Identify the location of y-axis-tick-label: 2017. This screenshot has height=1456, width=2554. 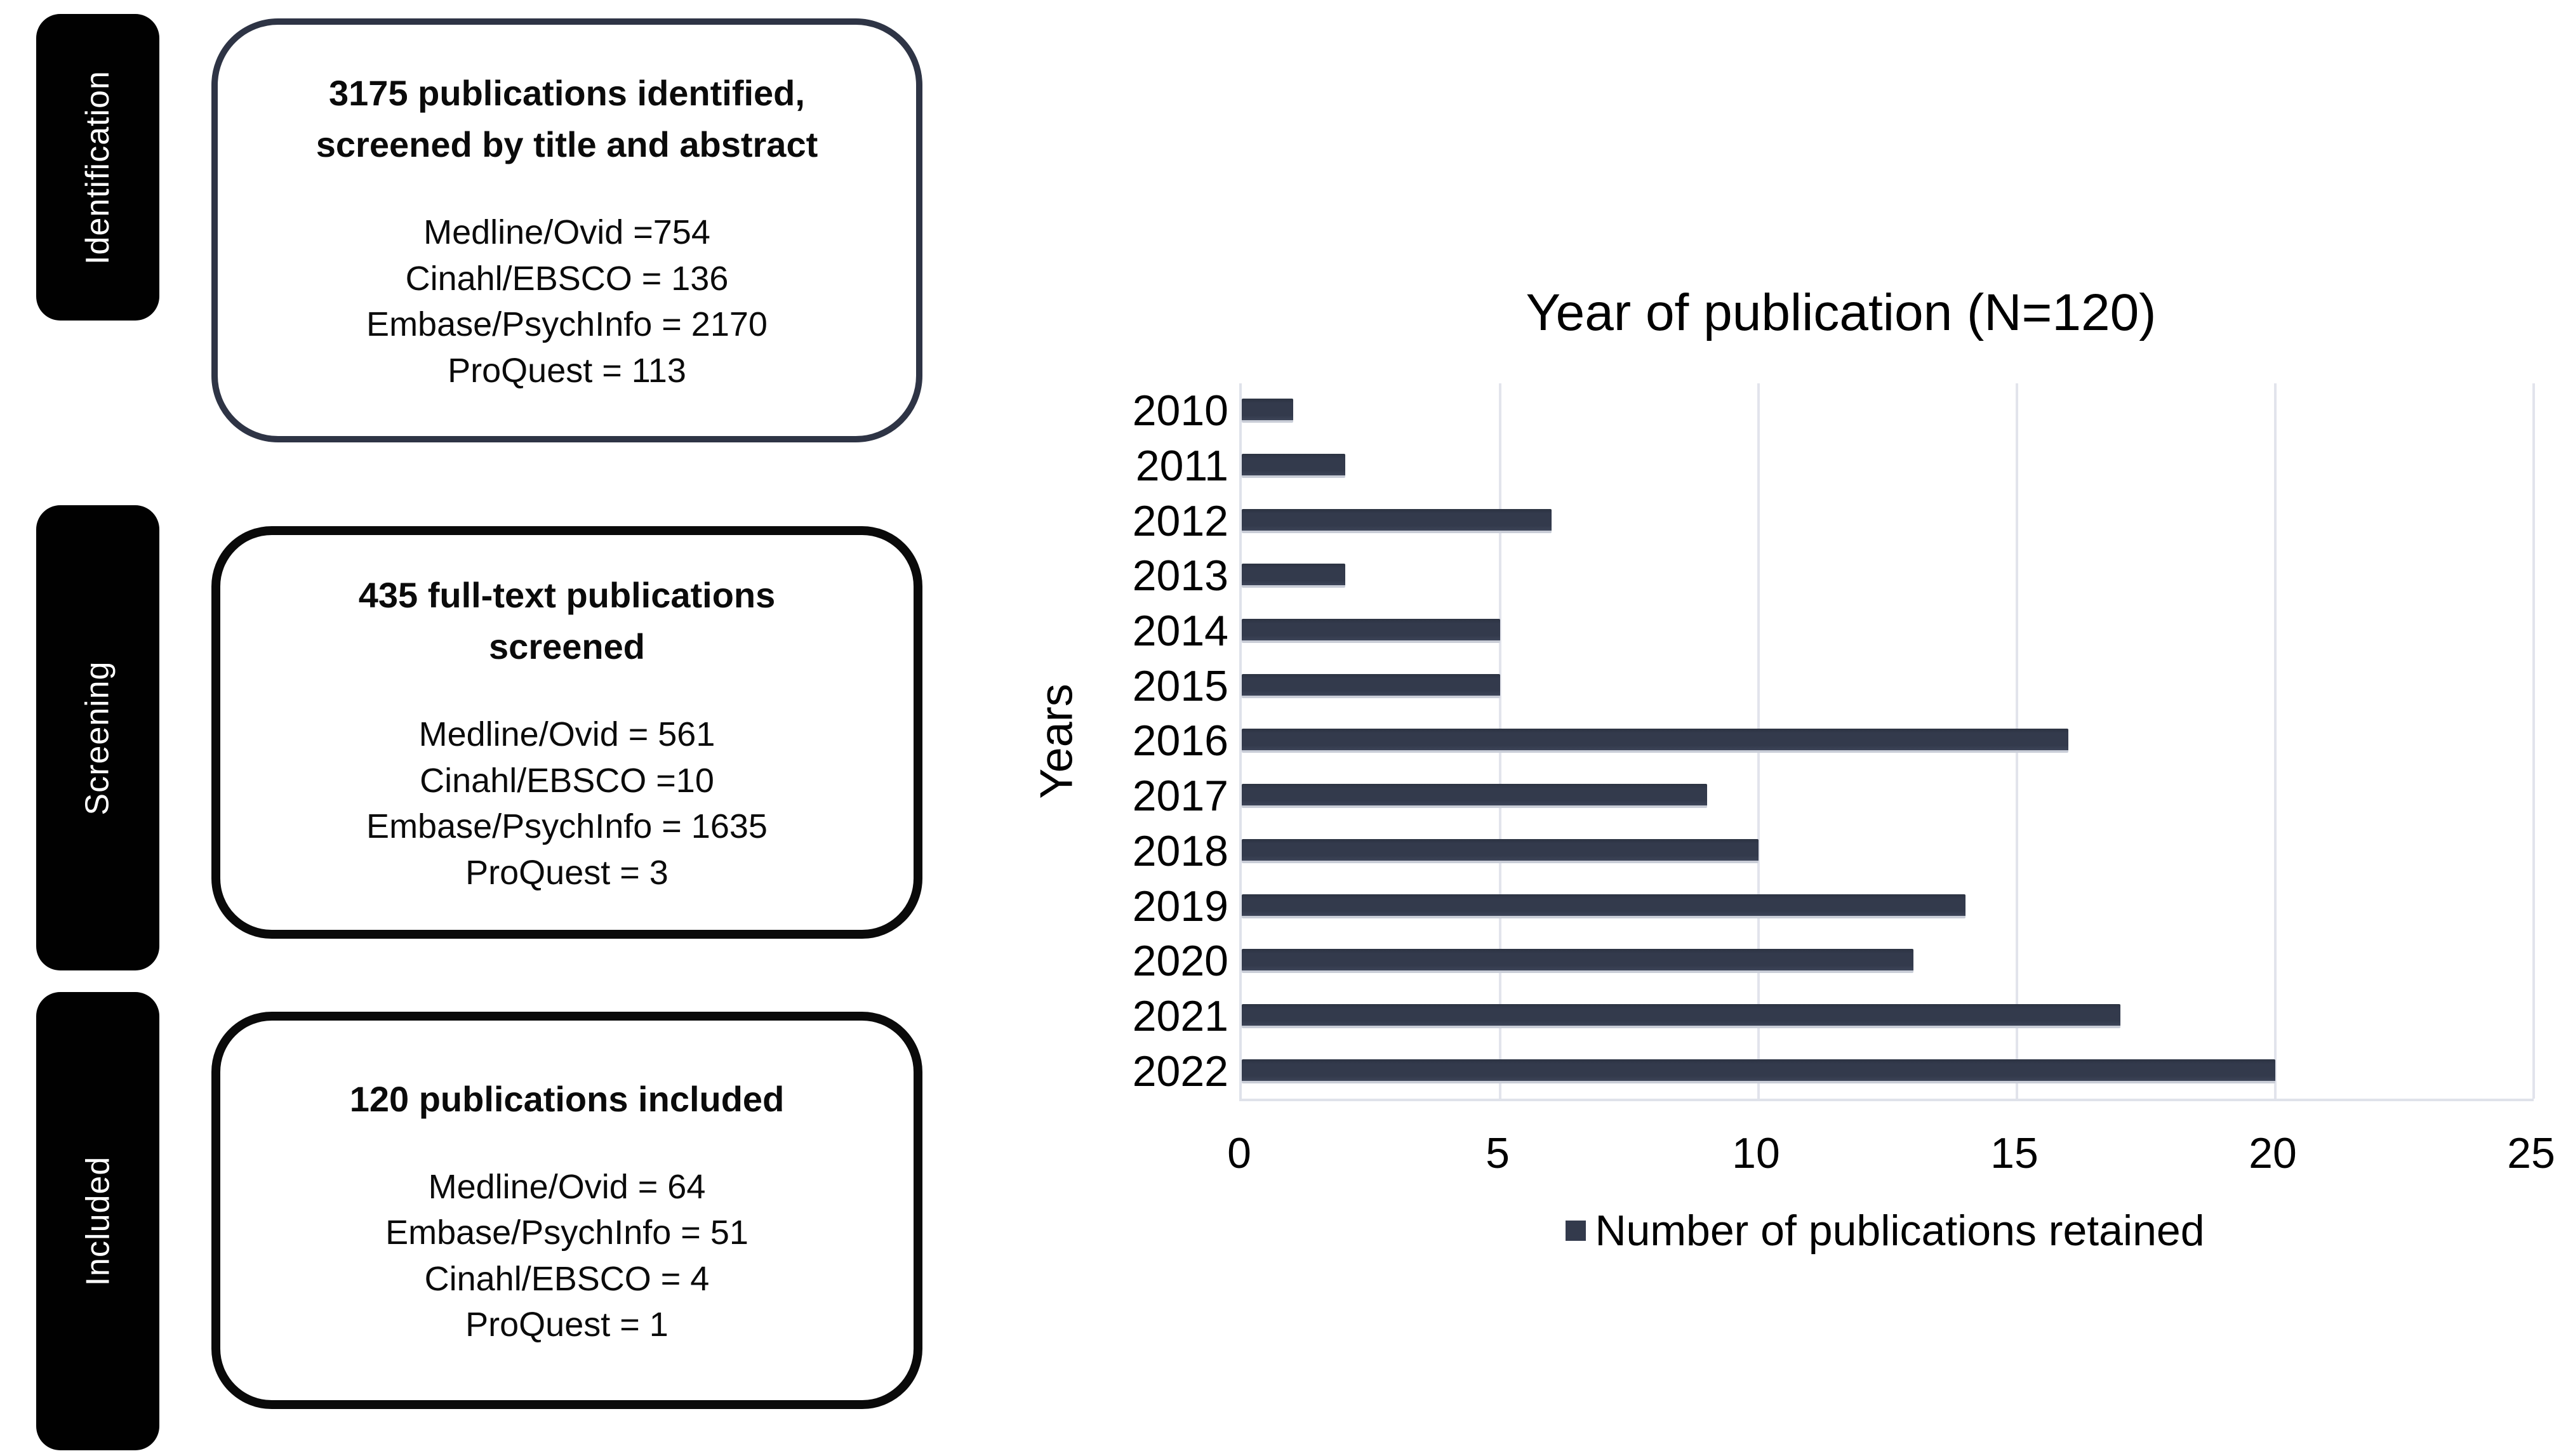
(1180, 796).